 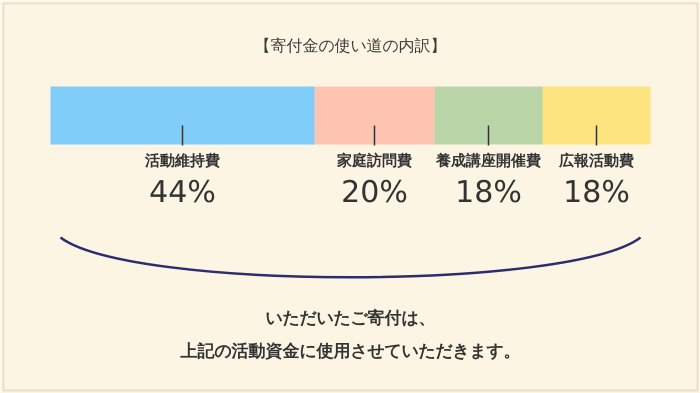 I want to click on series-label: 広報活動費, so click(x=596, y=161).